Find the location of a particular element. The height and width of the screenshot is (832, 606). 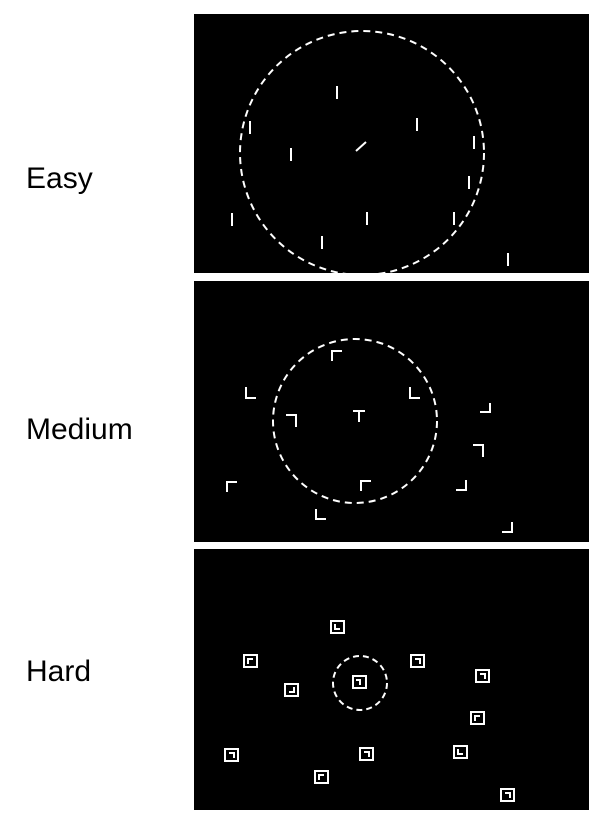

target-tilted-line is located at coordinates (361, 146).